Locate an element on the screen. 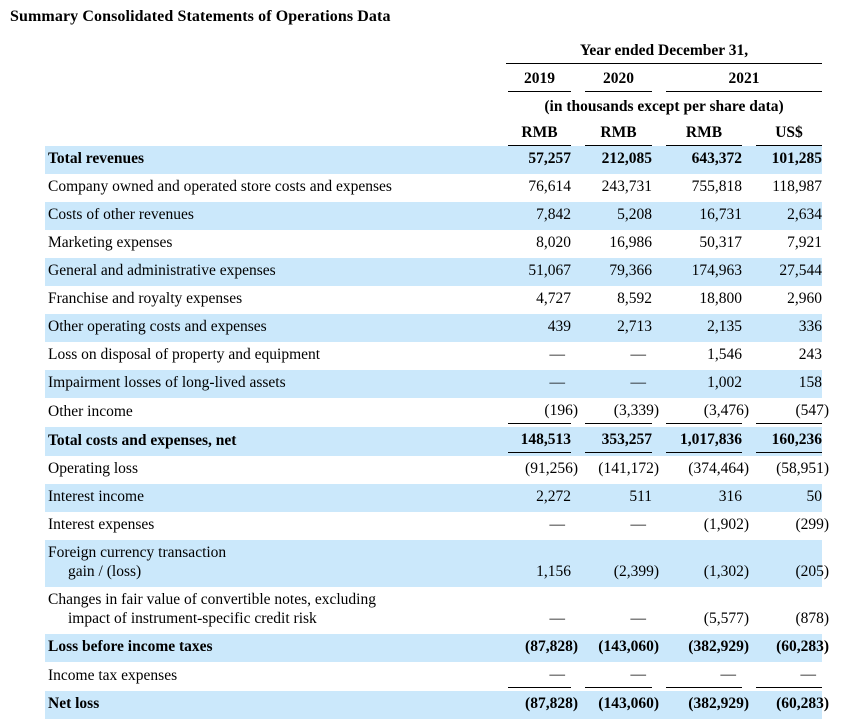  row-label: Income tax expenses is located at coordinates (113, 675).